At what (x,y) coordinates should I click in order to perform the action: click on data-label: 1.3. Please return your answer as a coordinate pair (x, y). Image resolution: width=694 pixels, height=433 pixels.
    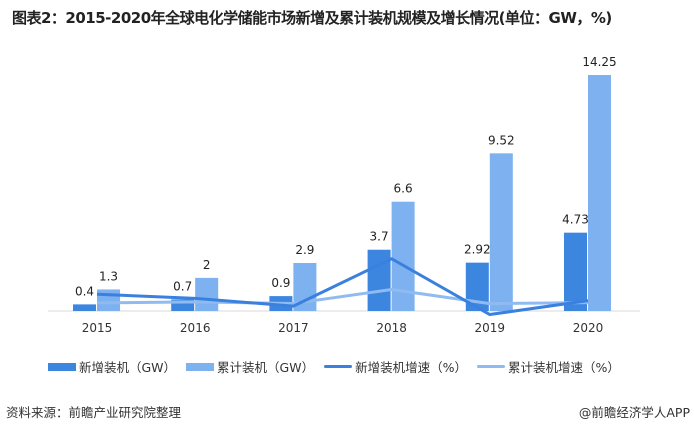
    Looking at the image, I should click on (108, 276).